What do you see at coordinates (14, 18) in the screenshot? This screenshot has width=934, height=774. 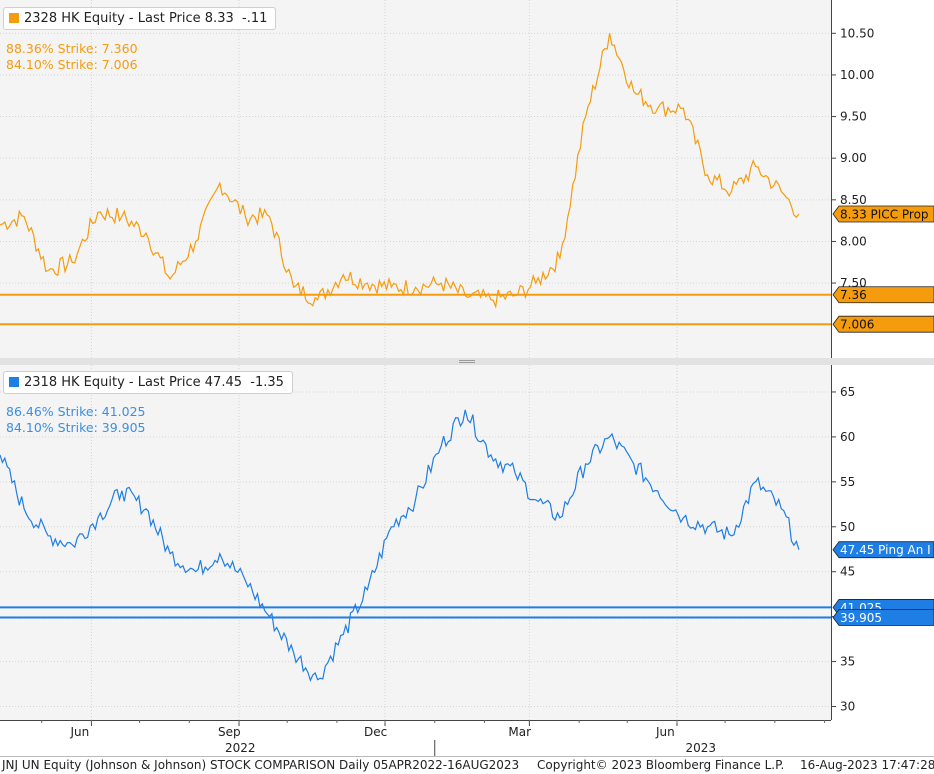 I see `top-legend-swatch` at bounding box center [14, 18].